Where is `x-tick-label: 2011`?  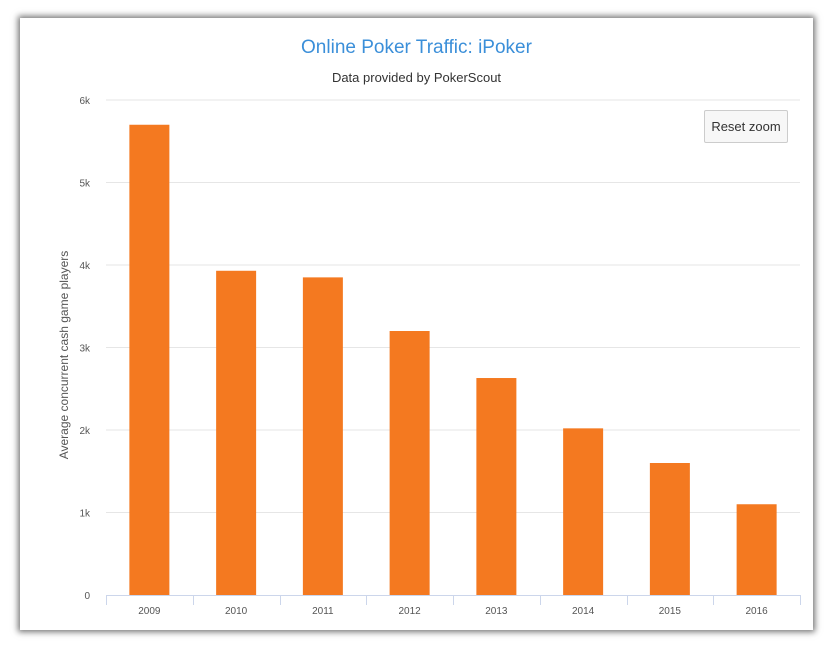
x-tick-label: 2011 is located at coordinates (323, 611).